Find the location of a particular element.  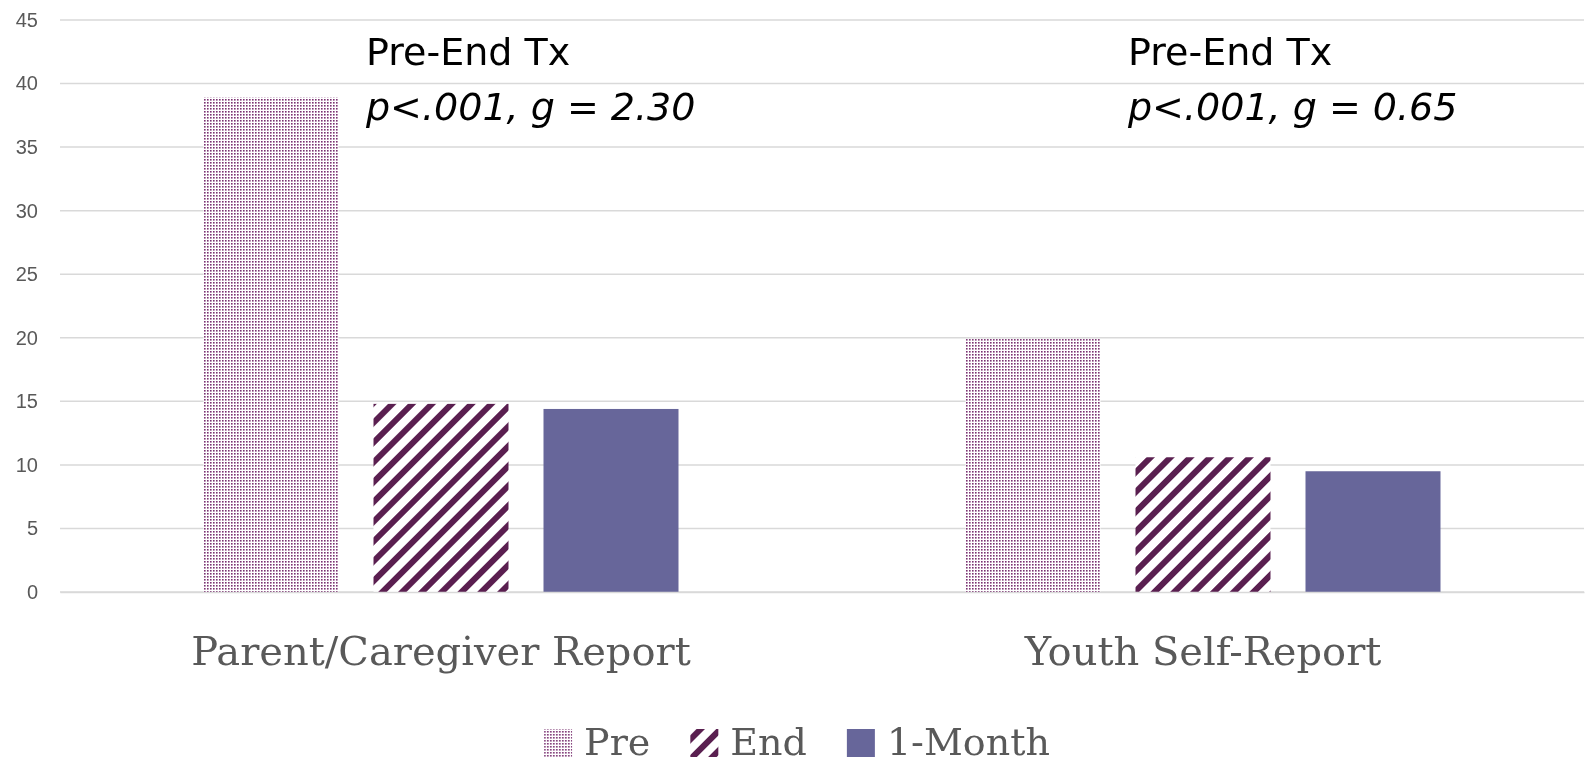

y-tick-label: 20 is located at coordinates (26, 337).